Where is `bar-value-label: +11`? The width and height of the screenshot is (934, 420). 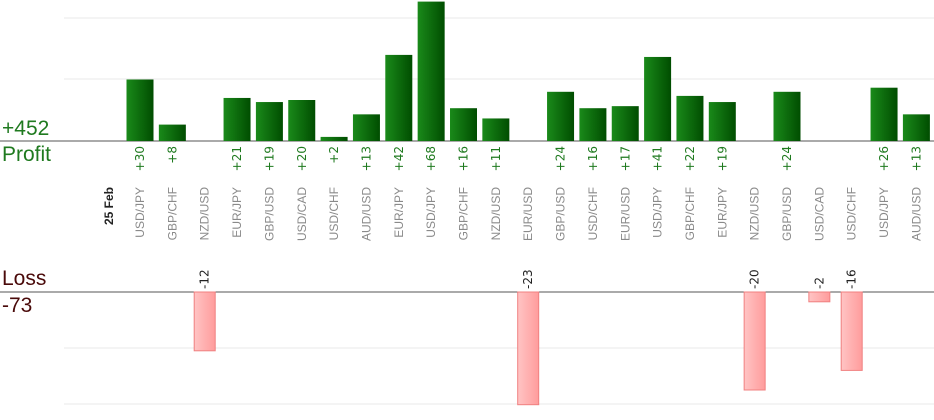
bar-value-label: +11 is located at coordinates (496, 158).